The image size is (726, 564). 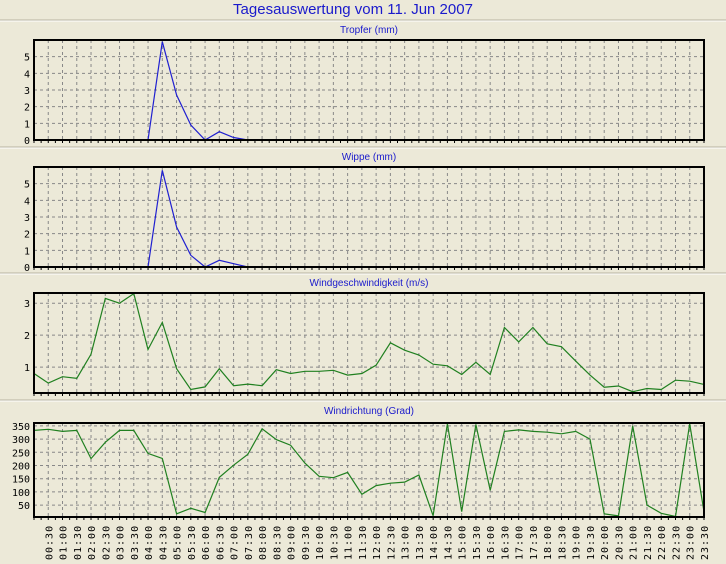 I want to click on x-tick-label: 13:00, so click(x=406, y=542).